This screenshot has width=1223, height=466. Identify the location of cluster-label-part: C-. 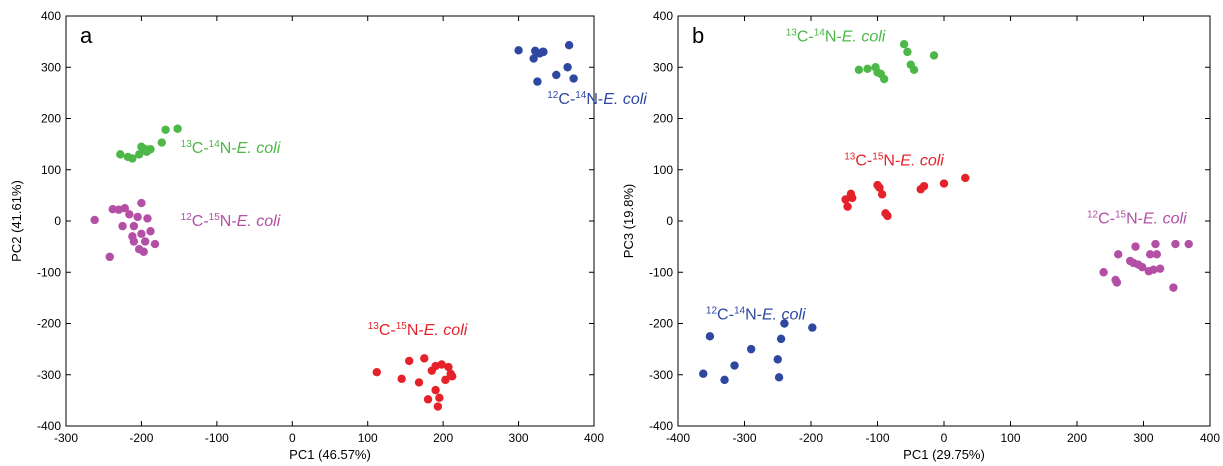
(1106, 219).